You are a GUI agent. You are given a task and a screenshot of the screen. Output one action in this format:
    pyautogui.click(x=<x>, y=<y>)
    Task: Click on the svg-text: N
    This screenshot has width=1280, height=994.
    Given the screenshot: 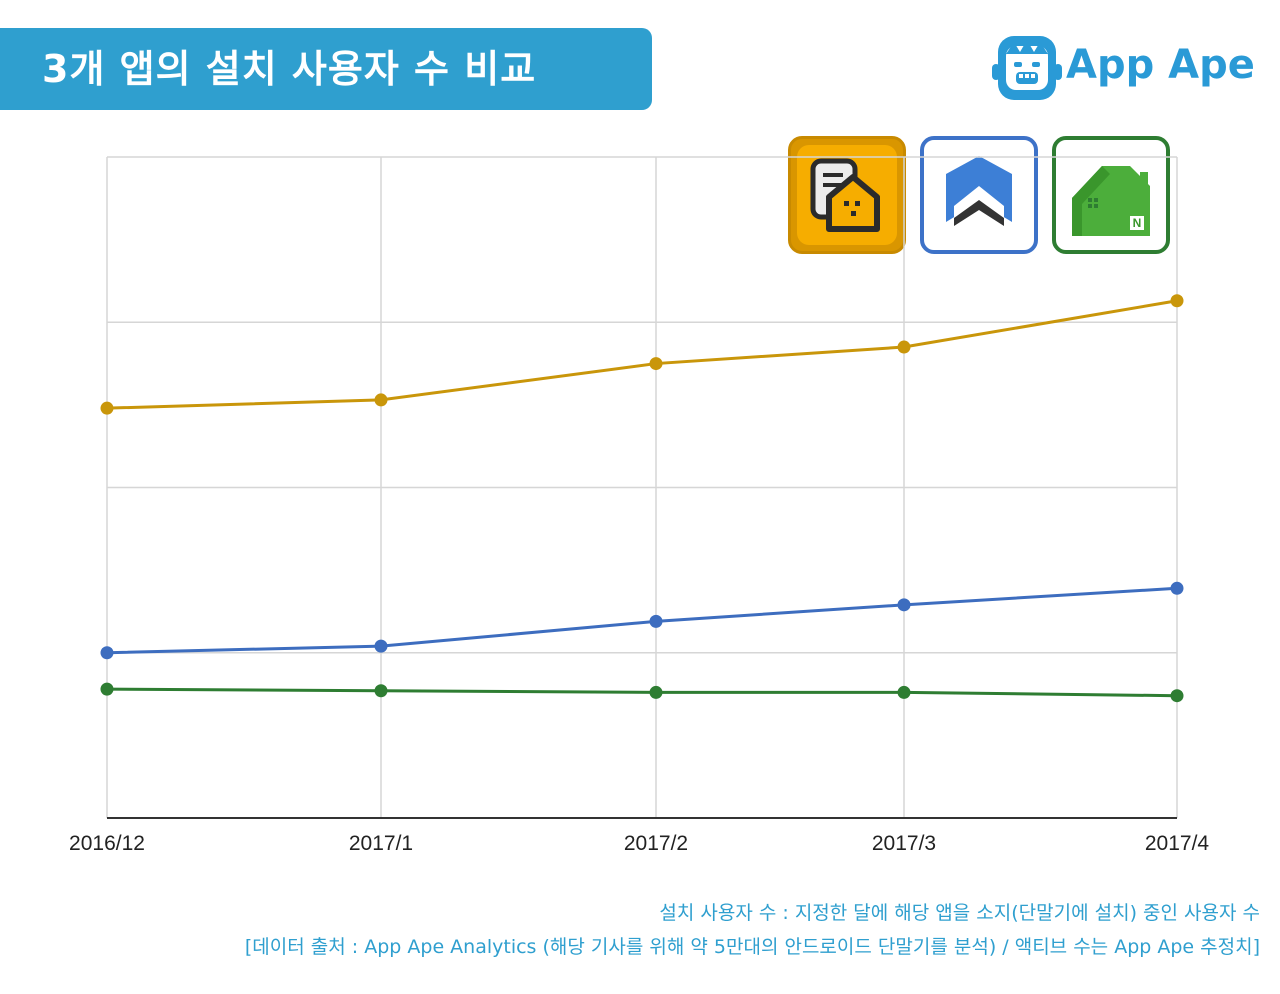 What is the action you would take?
    pyautogui.click(x=1137, y=223)
    